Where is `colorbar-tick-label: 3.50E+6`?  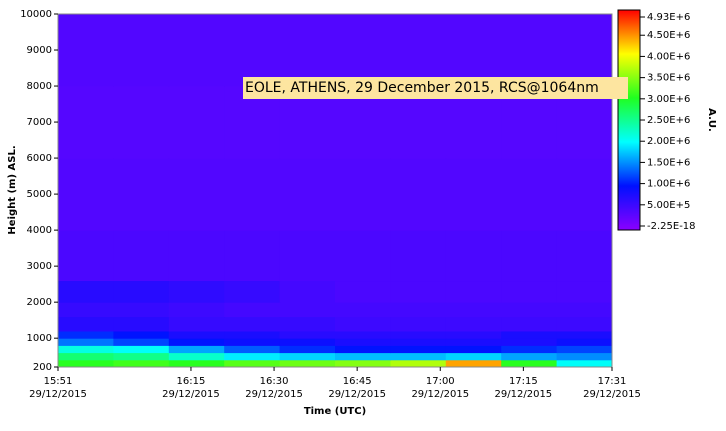
colorbar-tick-label: 3.50E+6 is located at coordinates (668, 78).